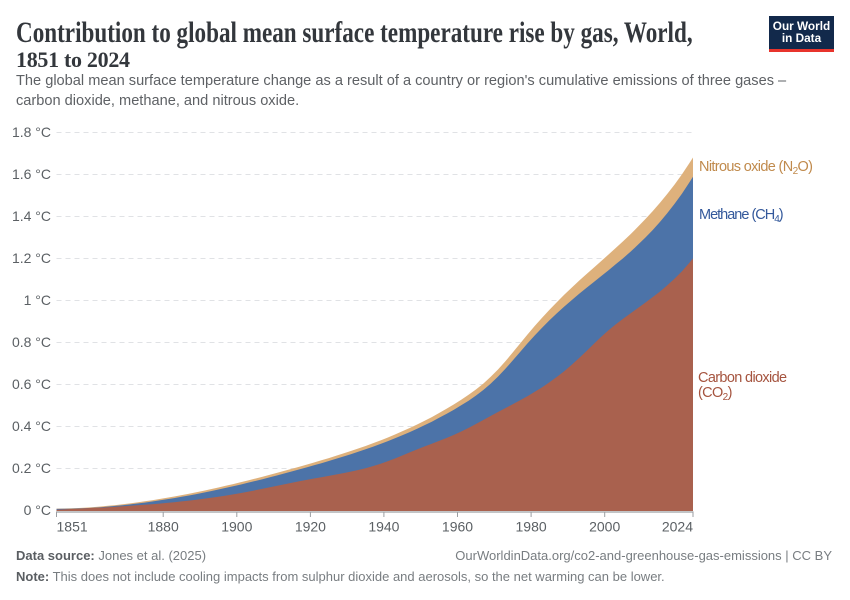  What do you see at coordinates (236, 526) in the screenshot?
I see `svg-text: 1900` at bounding box center [236, 526].